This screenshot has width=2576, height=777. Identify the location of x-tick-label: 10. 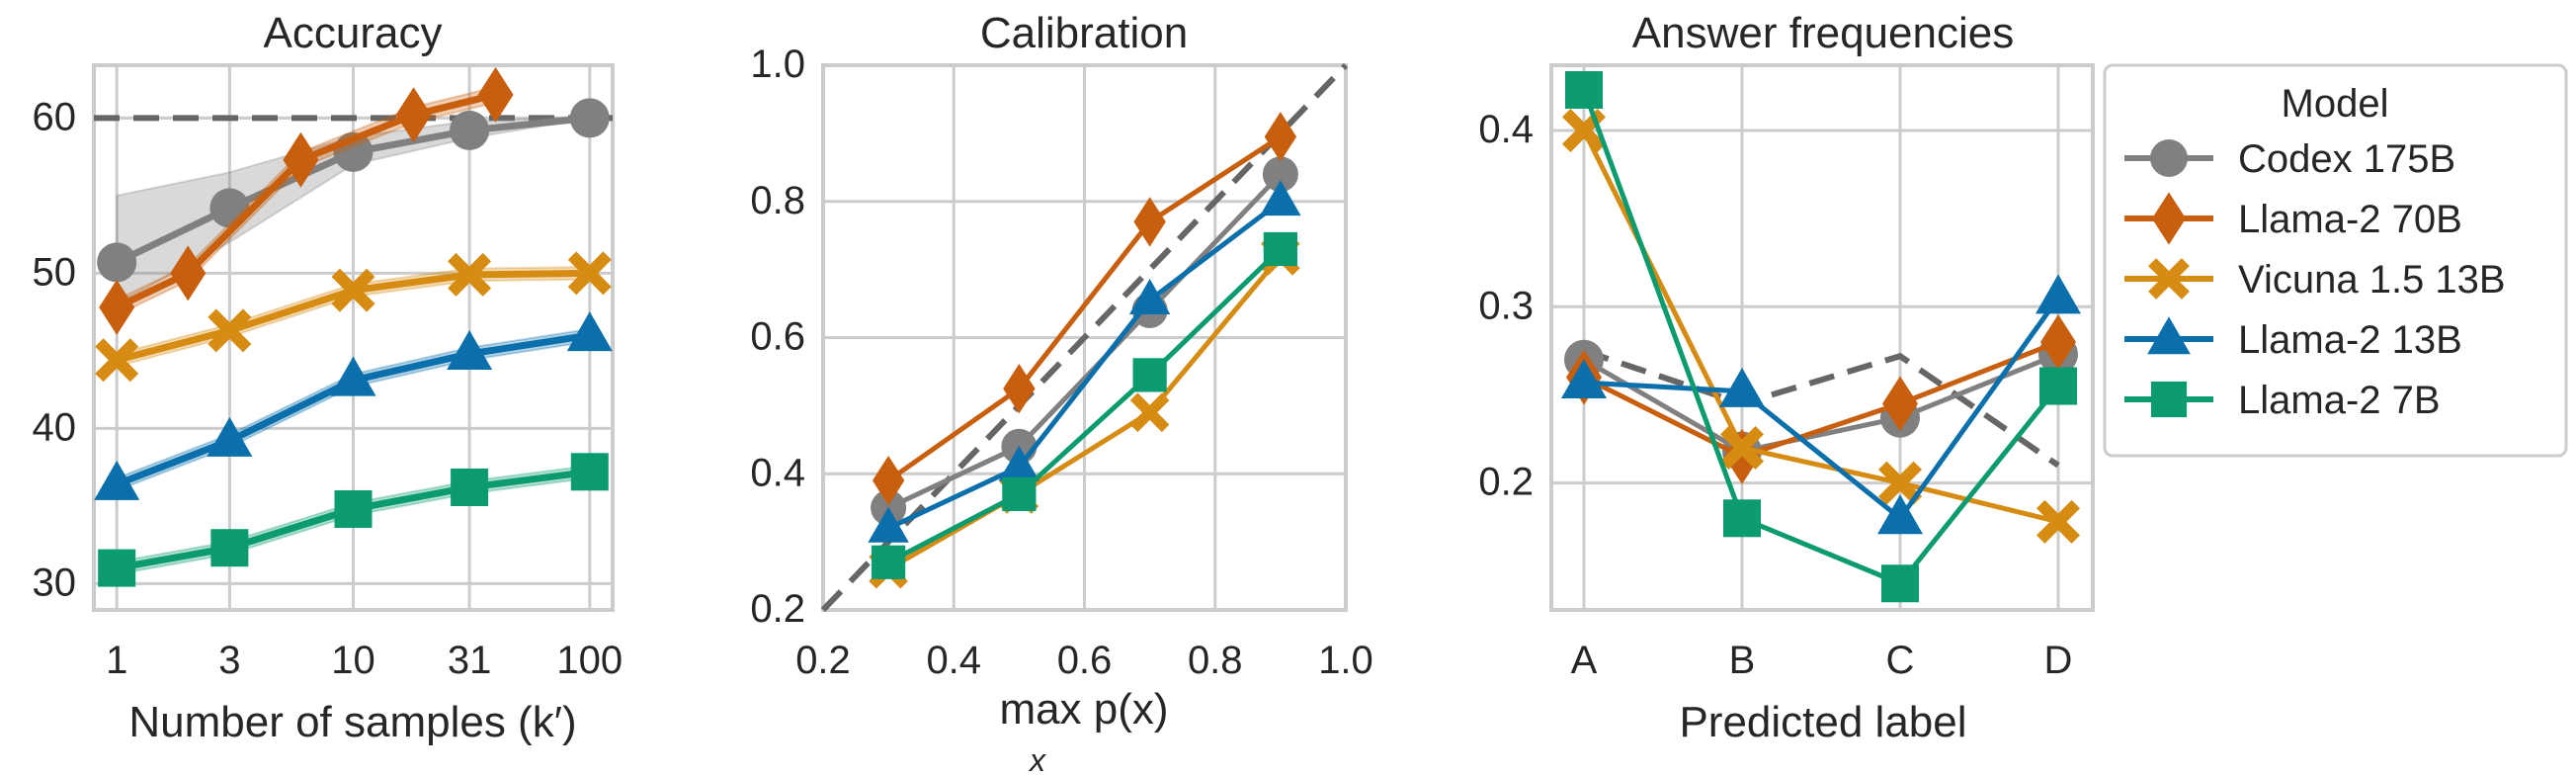
(353, 660).